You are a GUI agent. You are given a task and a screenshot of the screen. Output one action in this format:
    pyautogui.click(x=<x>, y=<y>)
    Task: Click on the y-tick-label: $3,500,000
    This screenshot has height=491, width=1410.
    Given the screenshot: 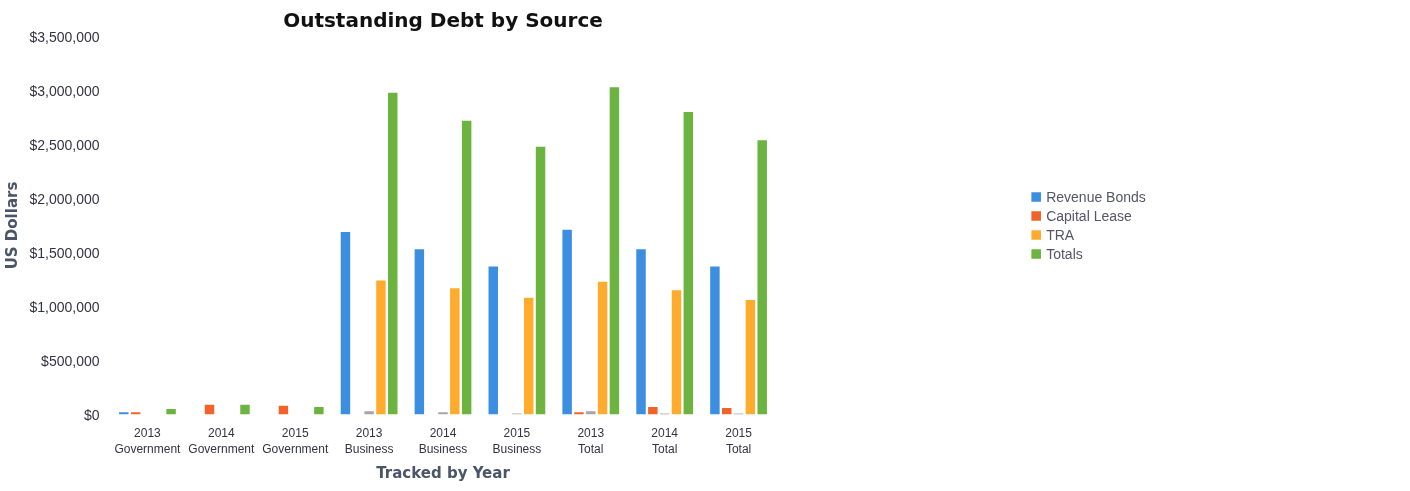 What is the action you would take?
    pyautogui.click(x=64, y=36)
    